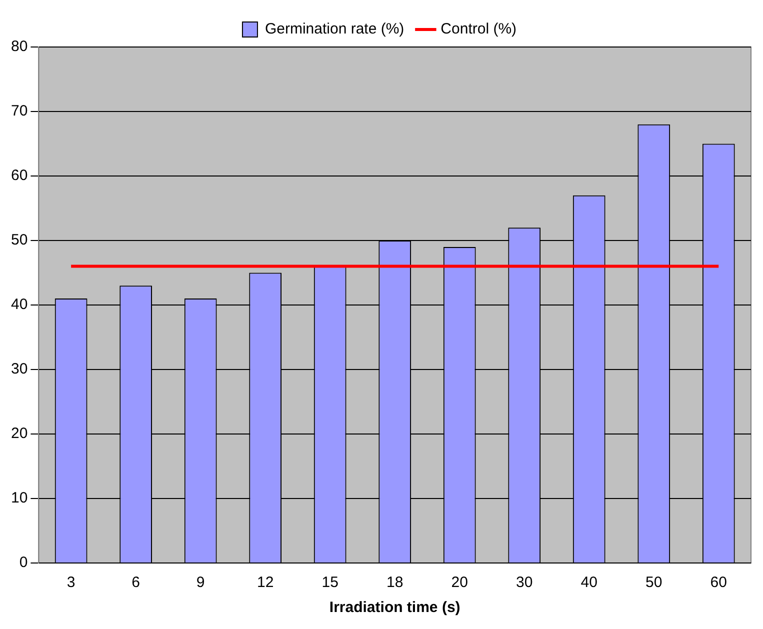 This screenshot has height=629, width=763. I want to click on y-tick-label: 80, so click(19, 47).